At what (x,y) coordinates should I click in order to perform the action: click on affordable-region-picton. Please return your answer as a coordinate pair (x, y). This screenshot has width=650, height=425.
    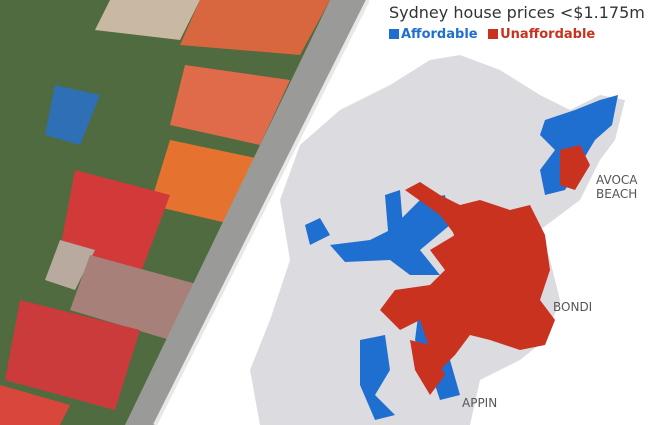
    Looking at the image, I should click on (377, 377).